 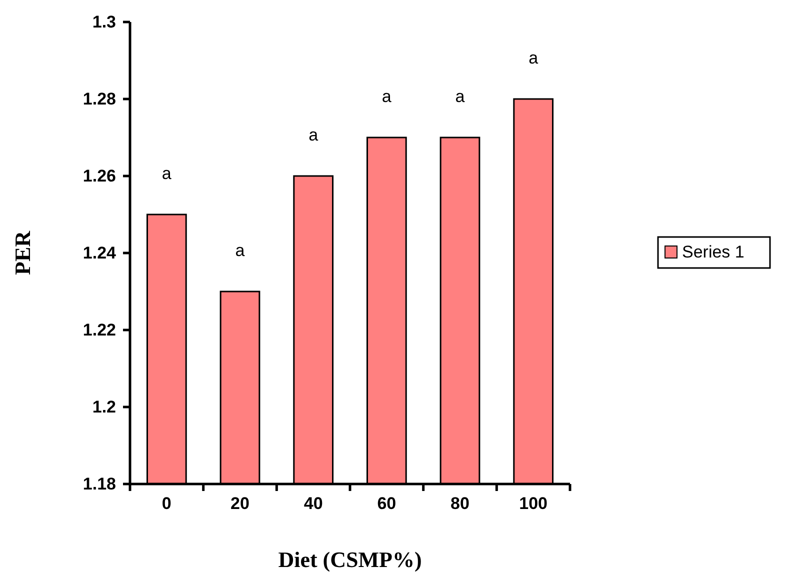 I want to click on y-tick-label: 1.22, so click(x=99, y=330).